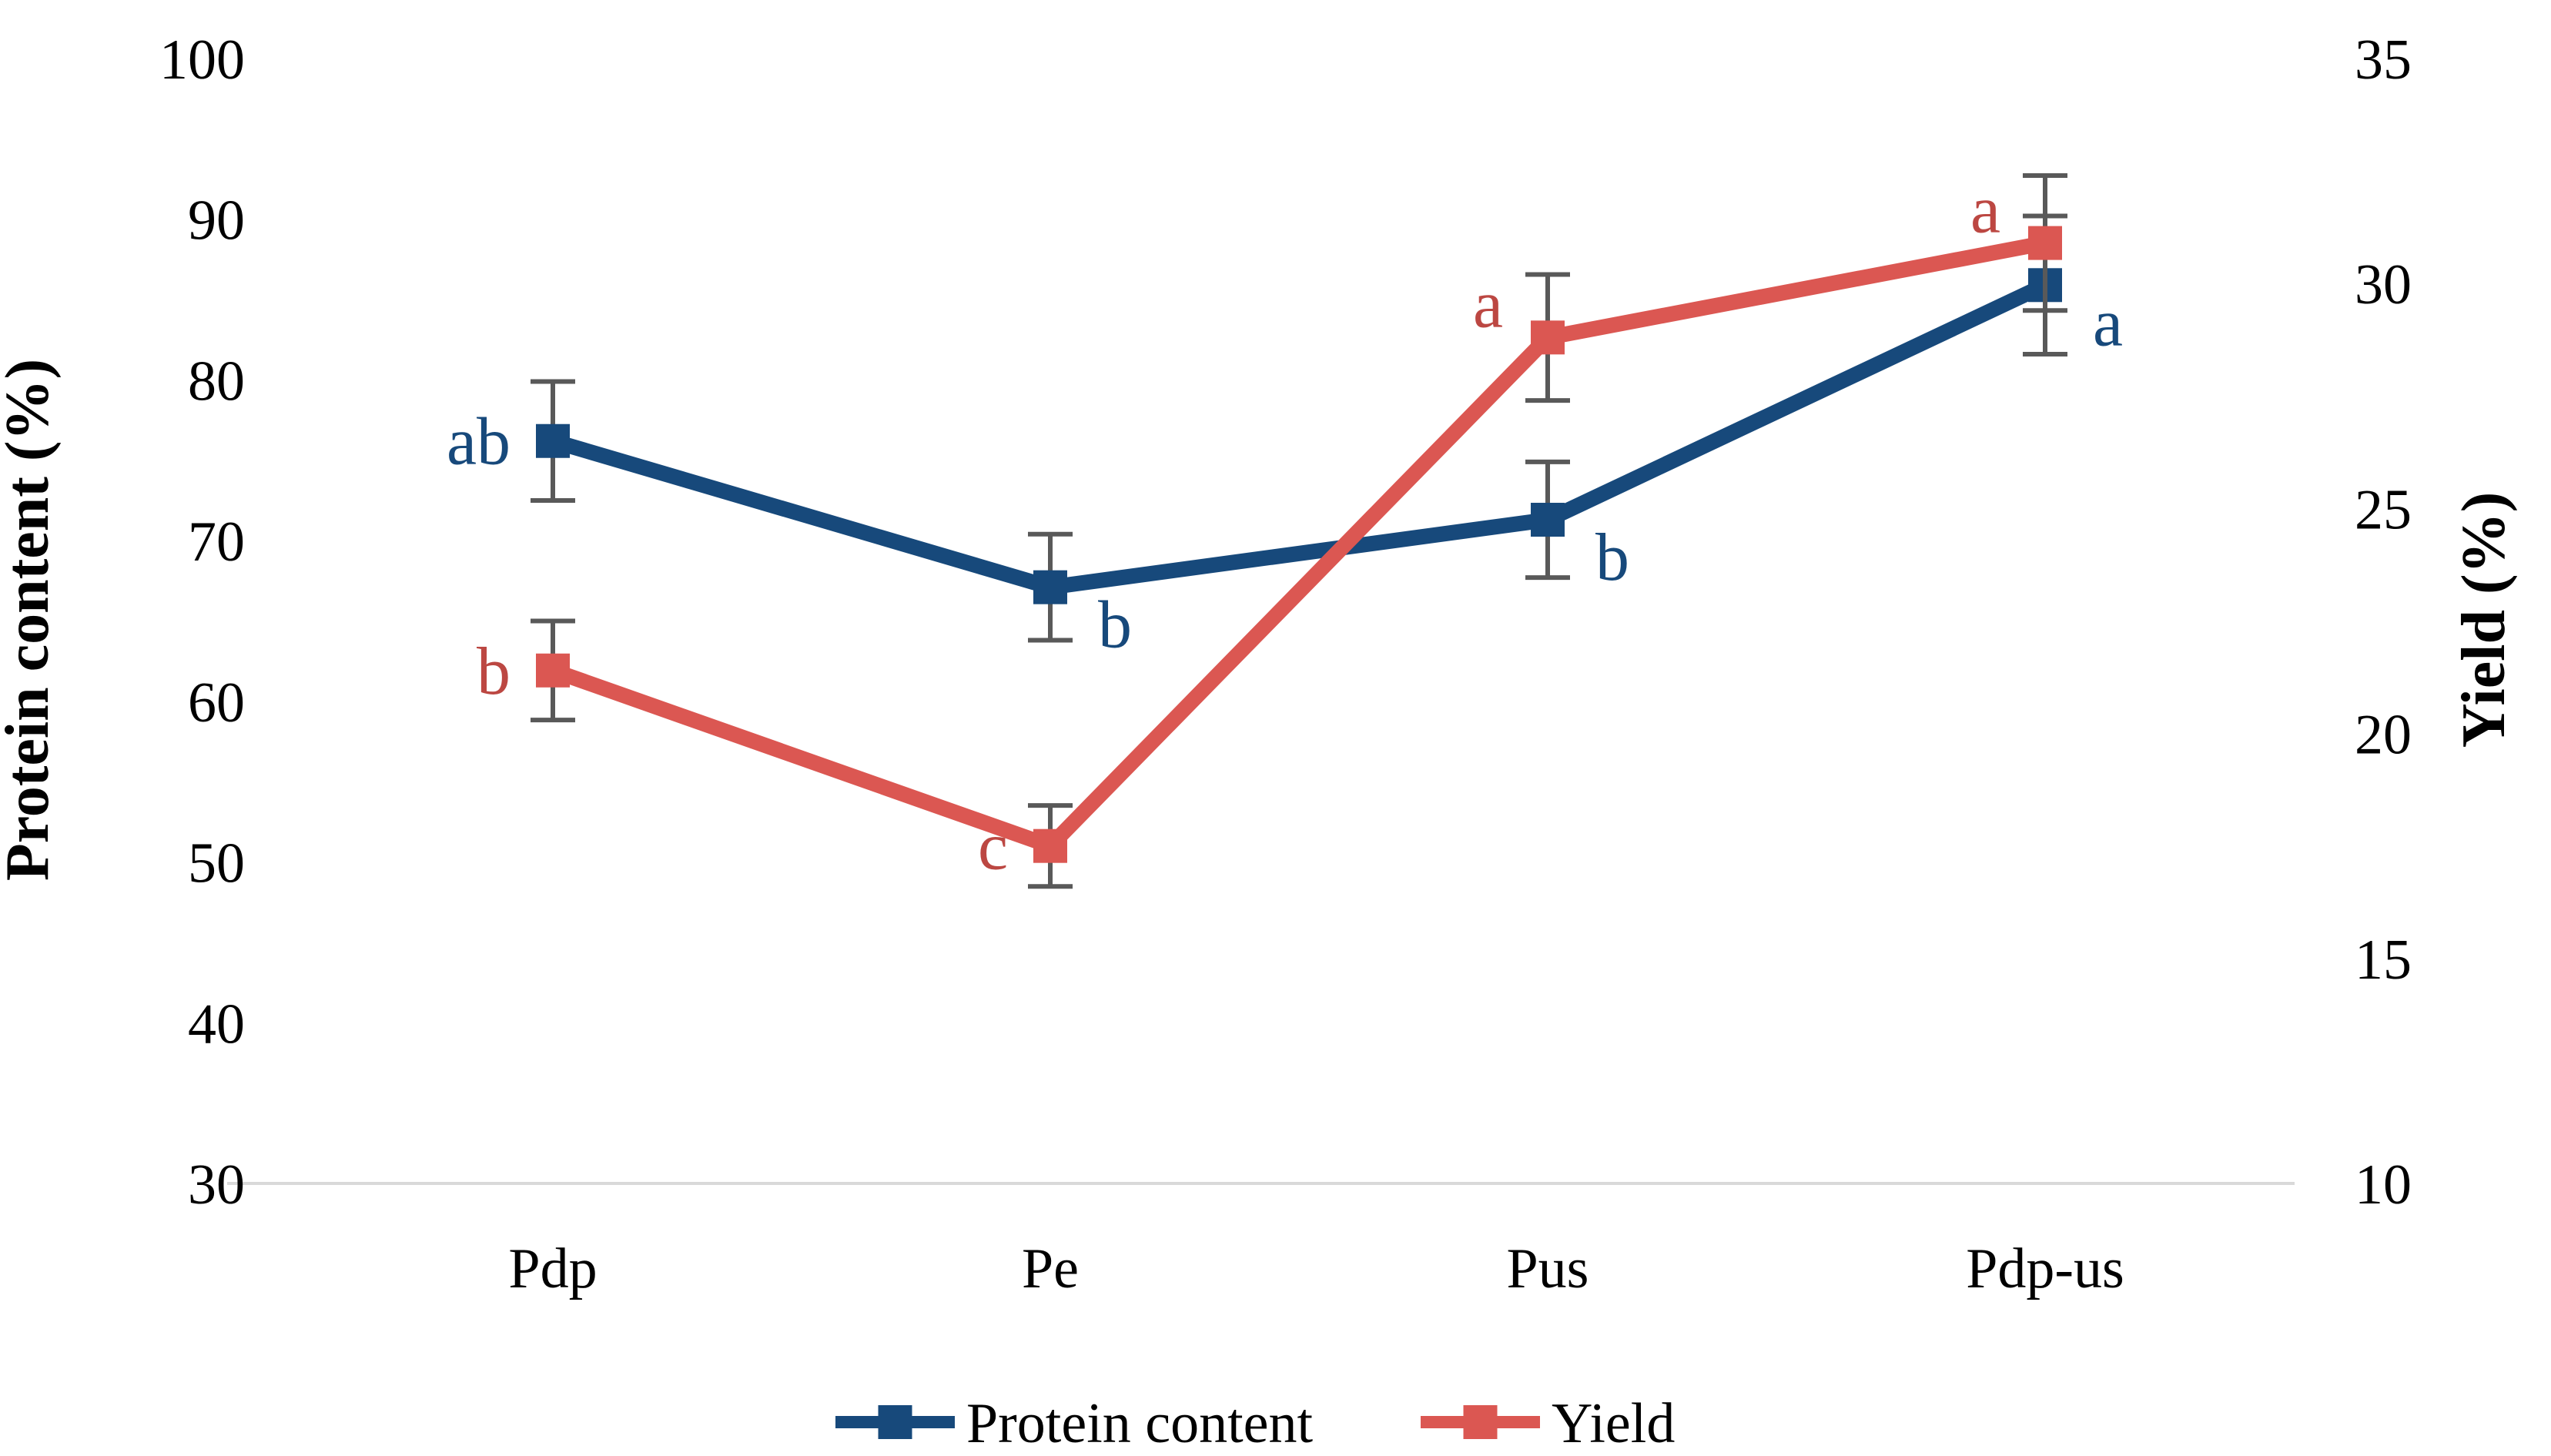  What do you see at coordinates (1548, 337) in the screenshot?
I see `marker-yield-pus` at bounding box center [1548, 337].